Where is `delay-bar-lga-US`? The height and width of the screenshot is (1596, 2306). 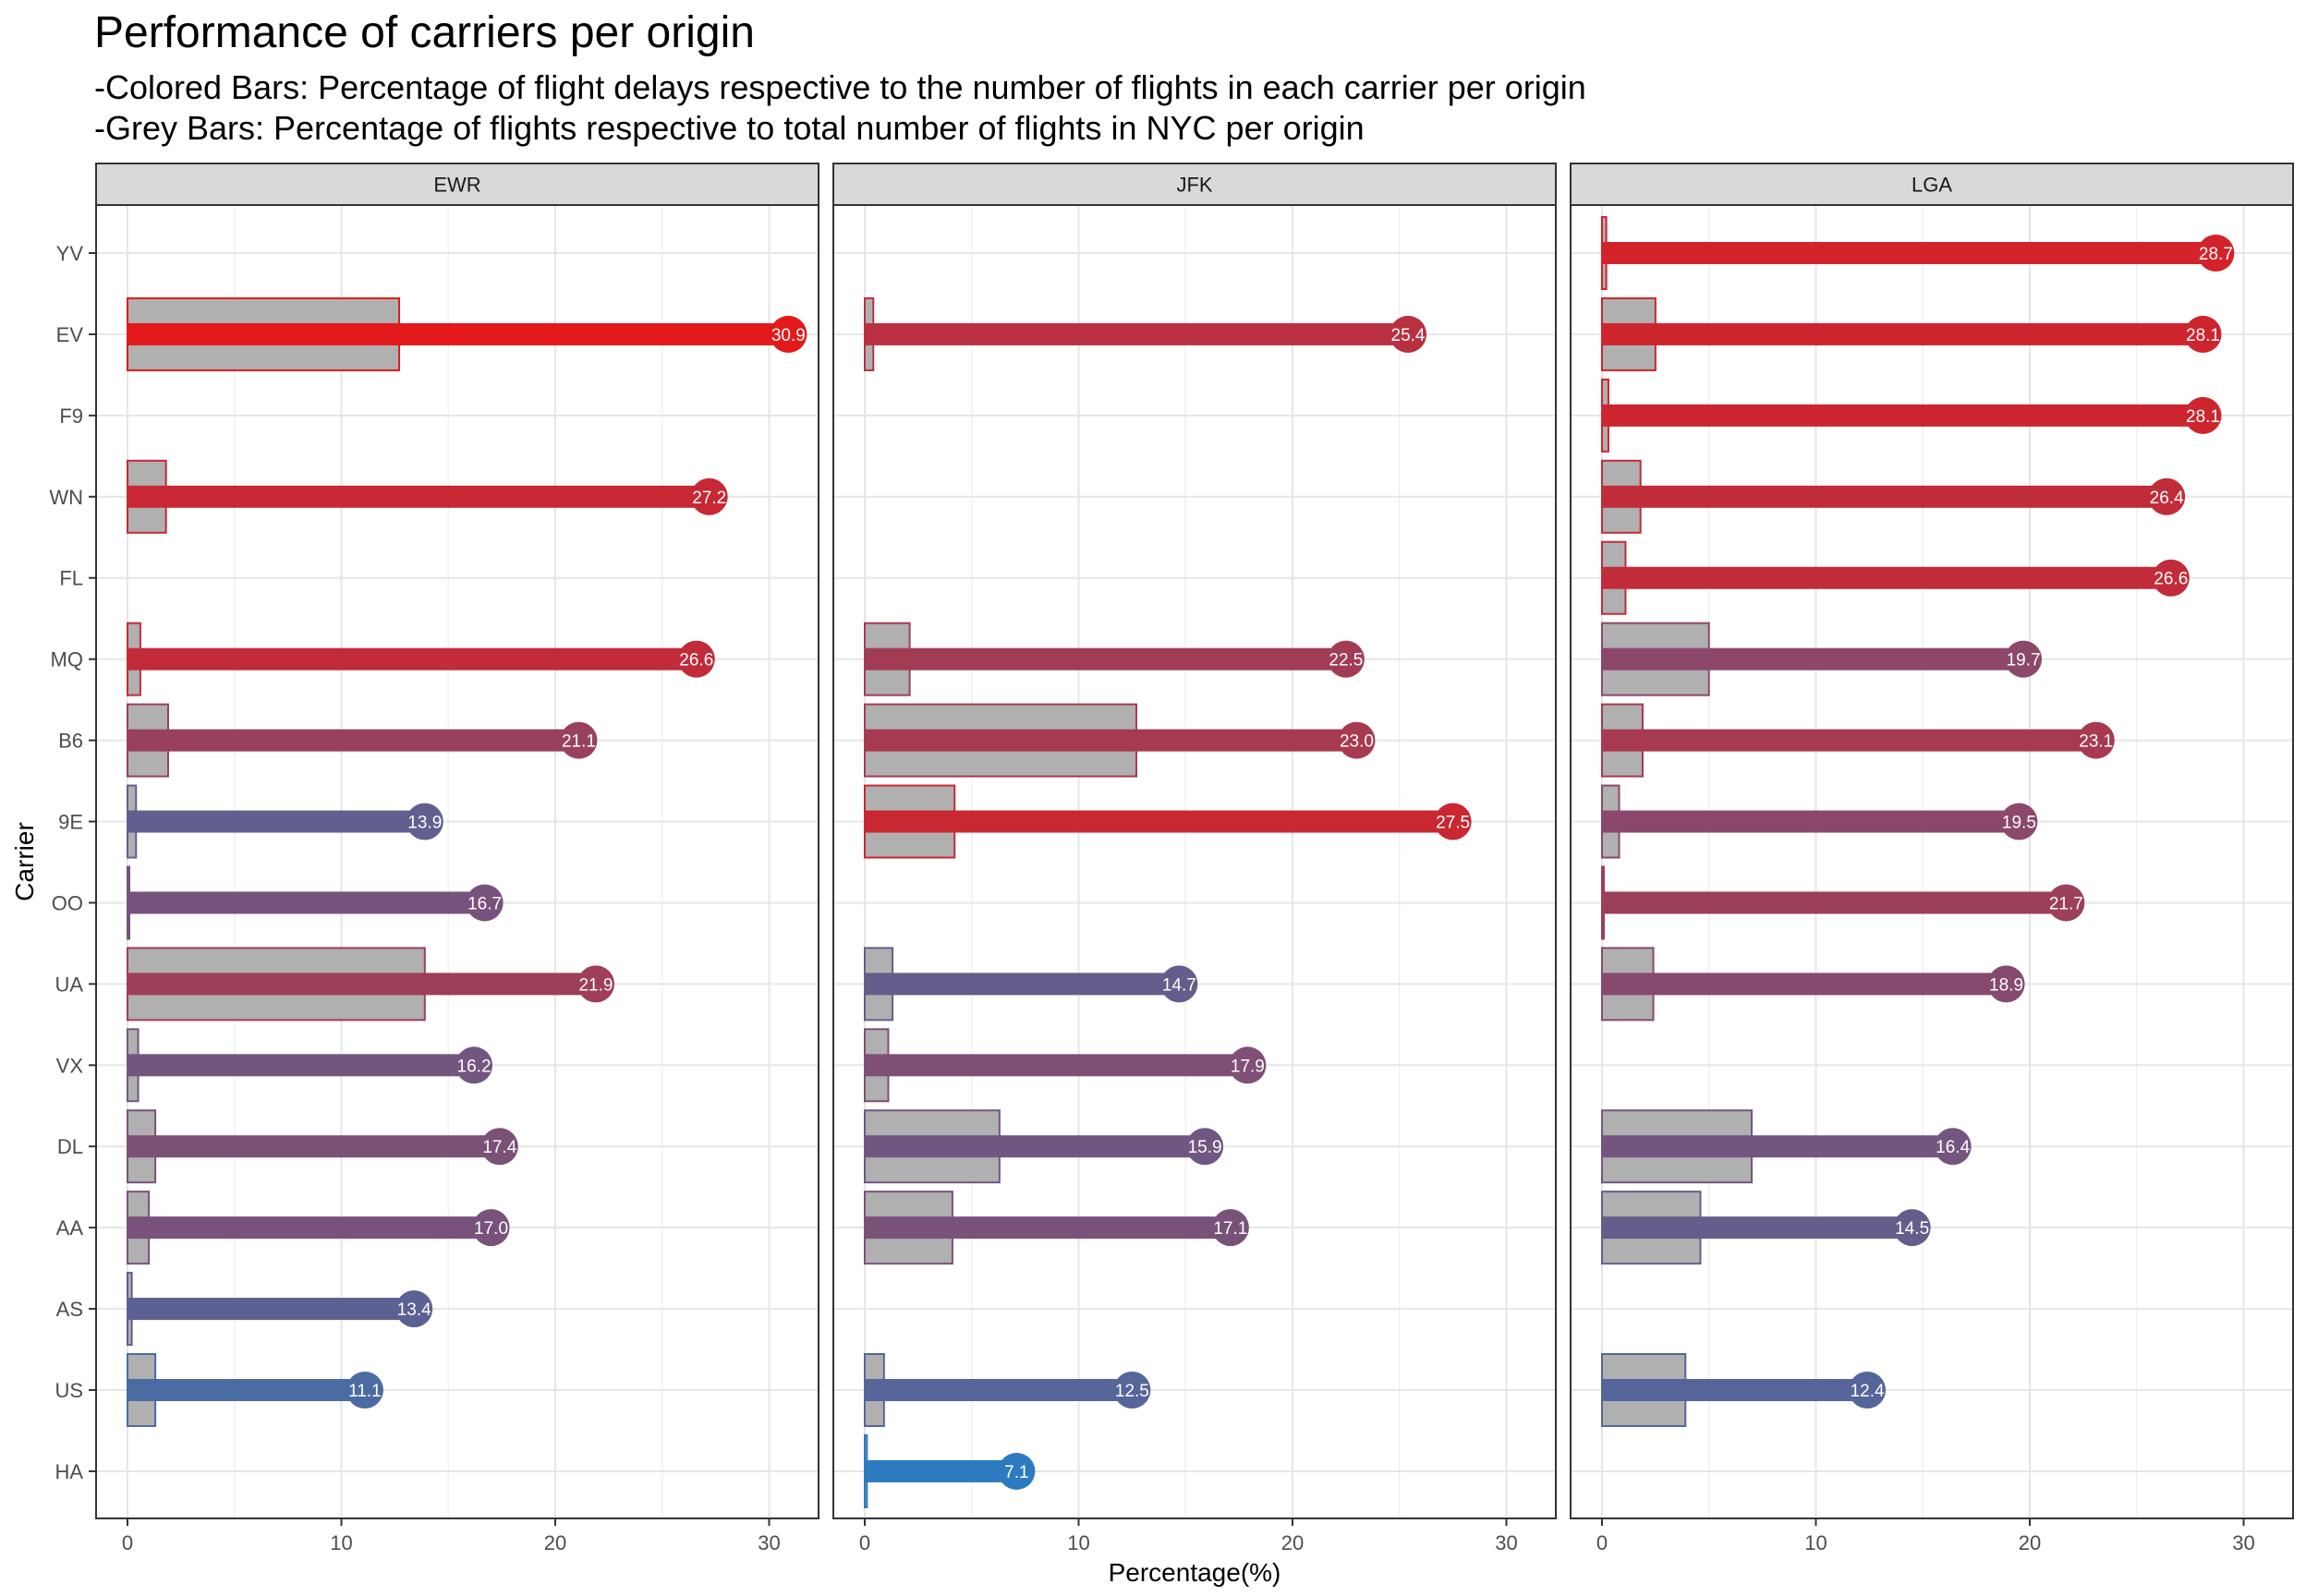 delay-bar-lga-US is located at coordinates (1735, 1390).